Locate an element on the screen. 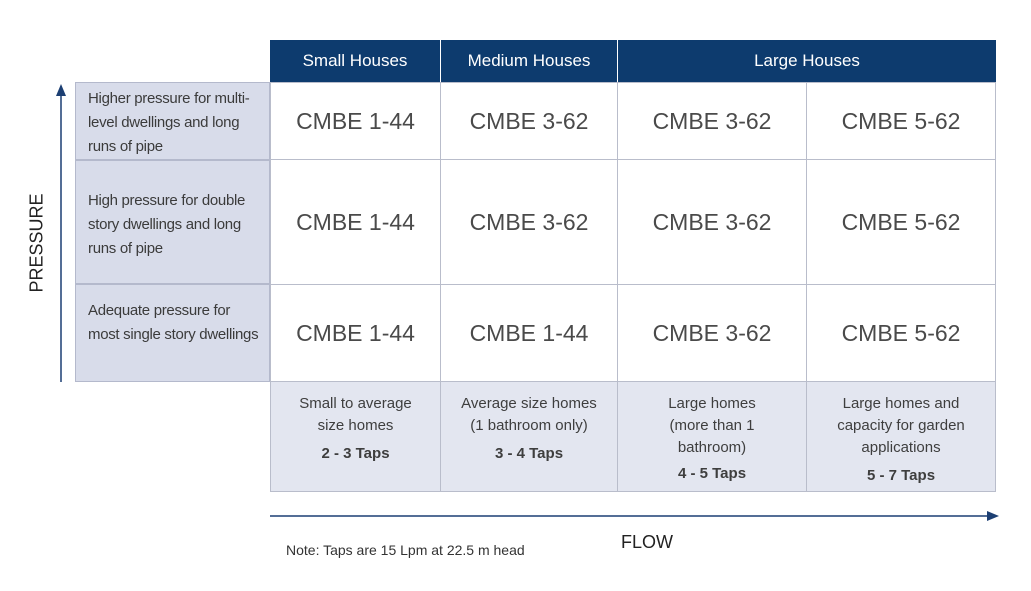 The image size is (1031, 591). flow-arrowhead is located at coordinates (993, 516).